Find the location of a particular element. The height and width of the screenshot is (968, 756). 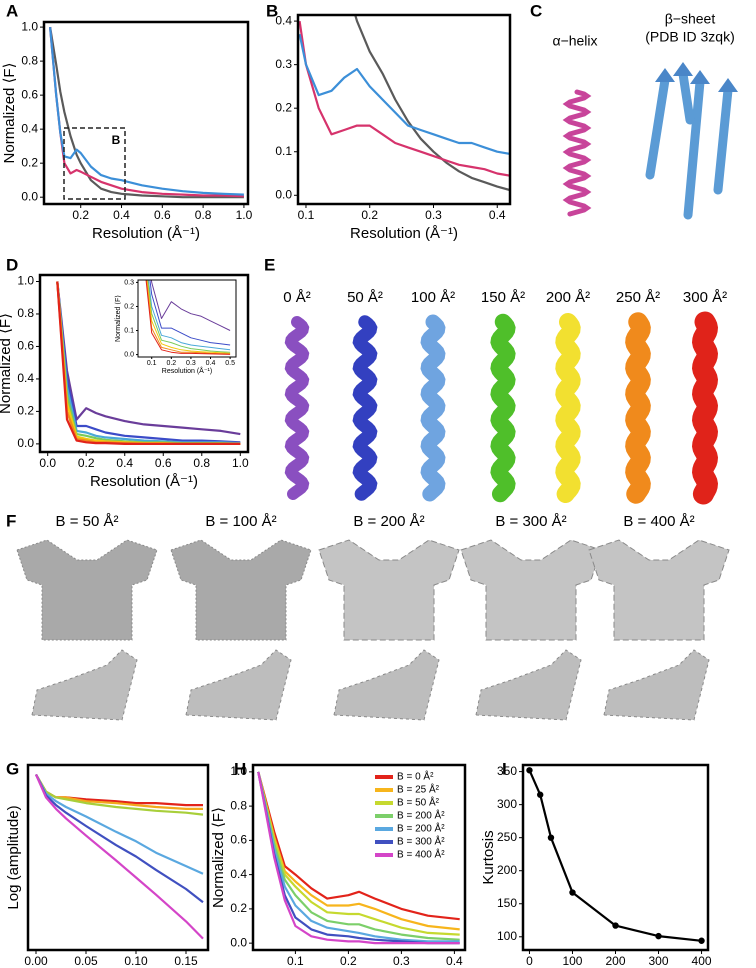

y-tick-label: 0.2 is located at coordinates (29, 162).